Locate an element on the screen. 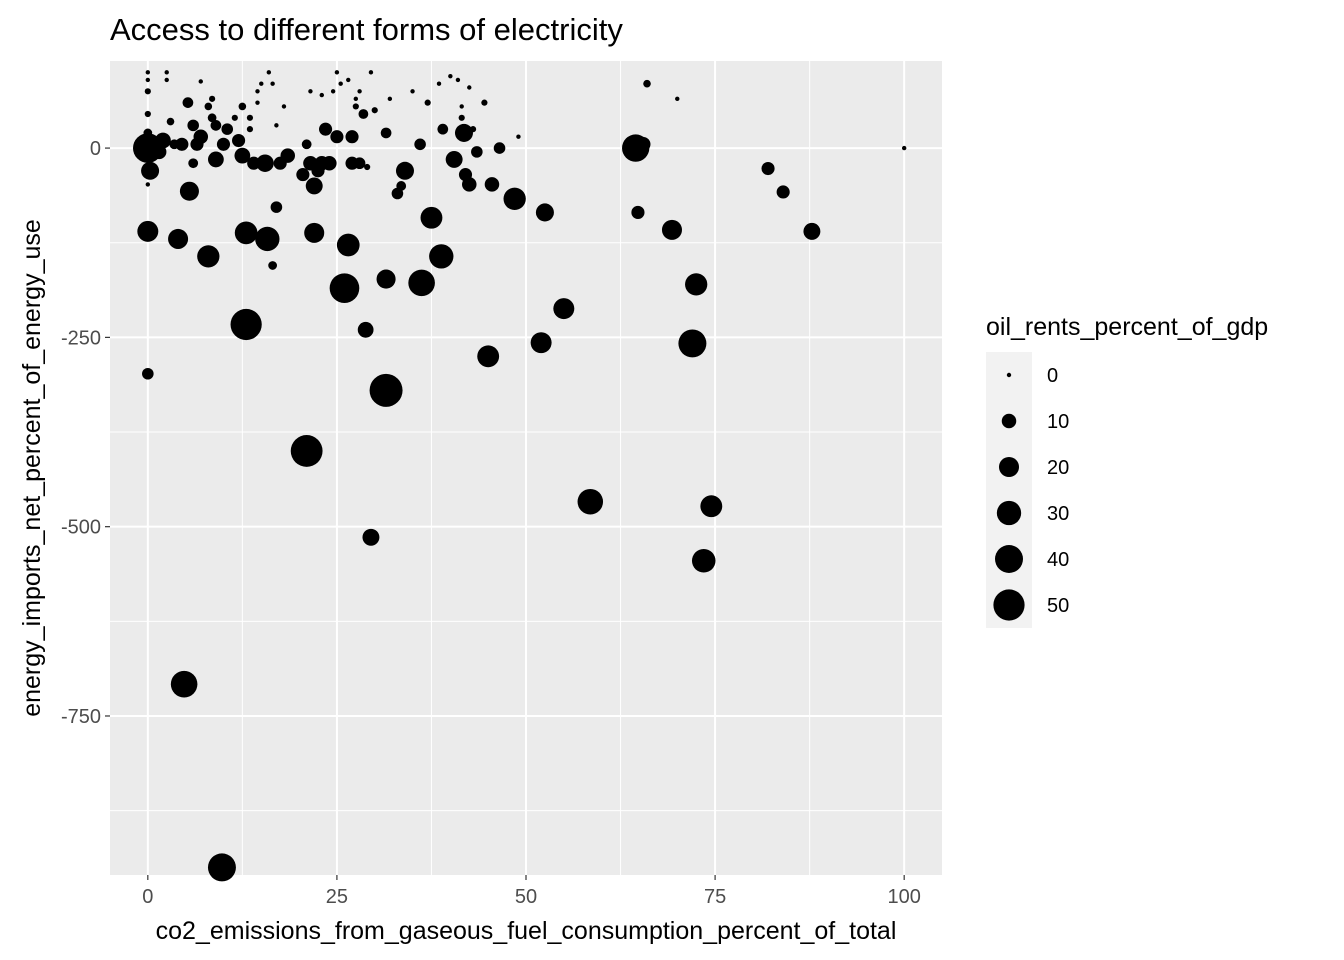  x-tick-label: 75 is located at coordinates (715, 897).